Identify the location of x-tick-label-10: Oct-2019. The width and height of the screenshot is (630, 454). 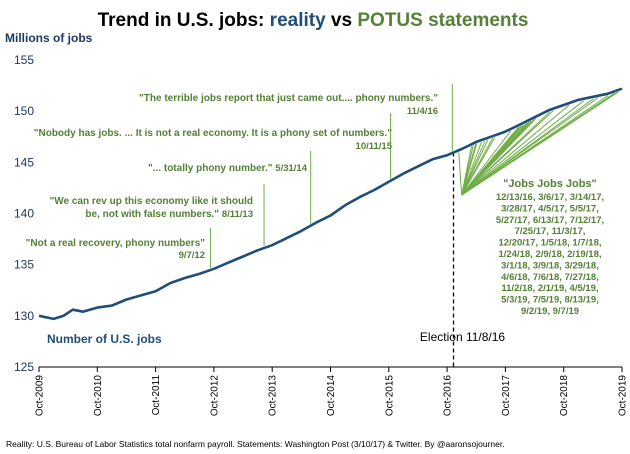
(623, 396).